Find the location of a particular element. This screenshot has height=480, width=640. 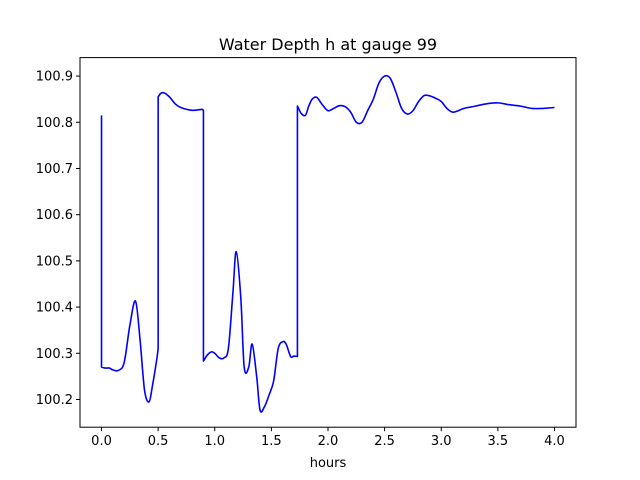

x-tick-label: 1.0 is located at coordinates (214, 441).